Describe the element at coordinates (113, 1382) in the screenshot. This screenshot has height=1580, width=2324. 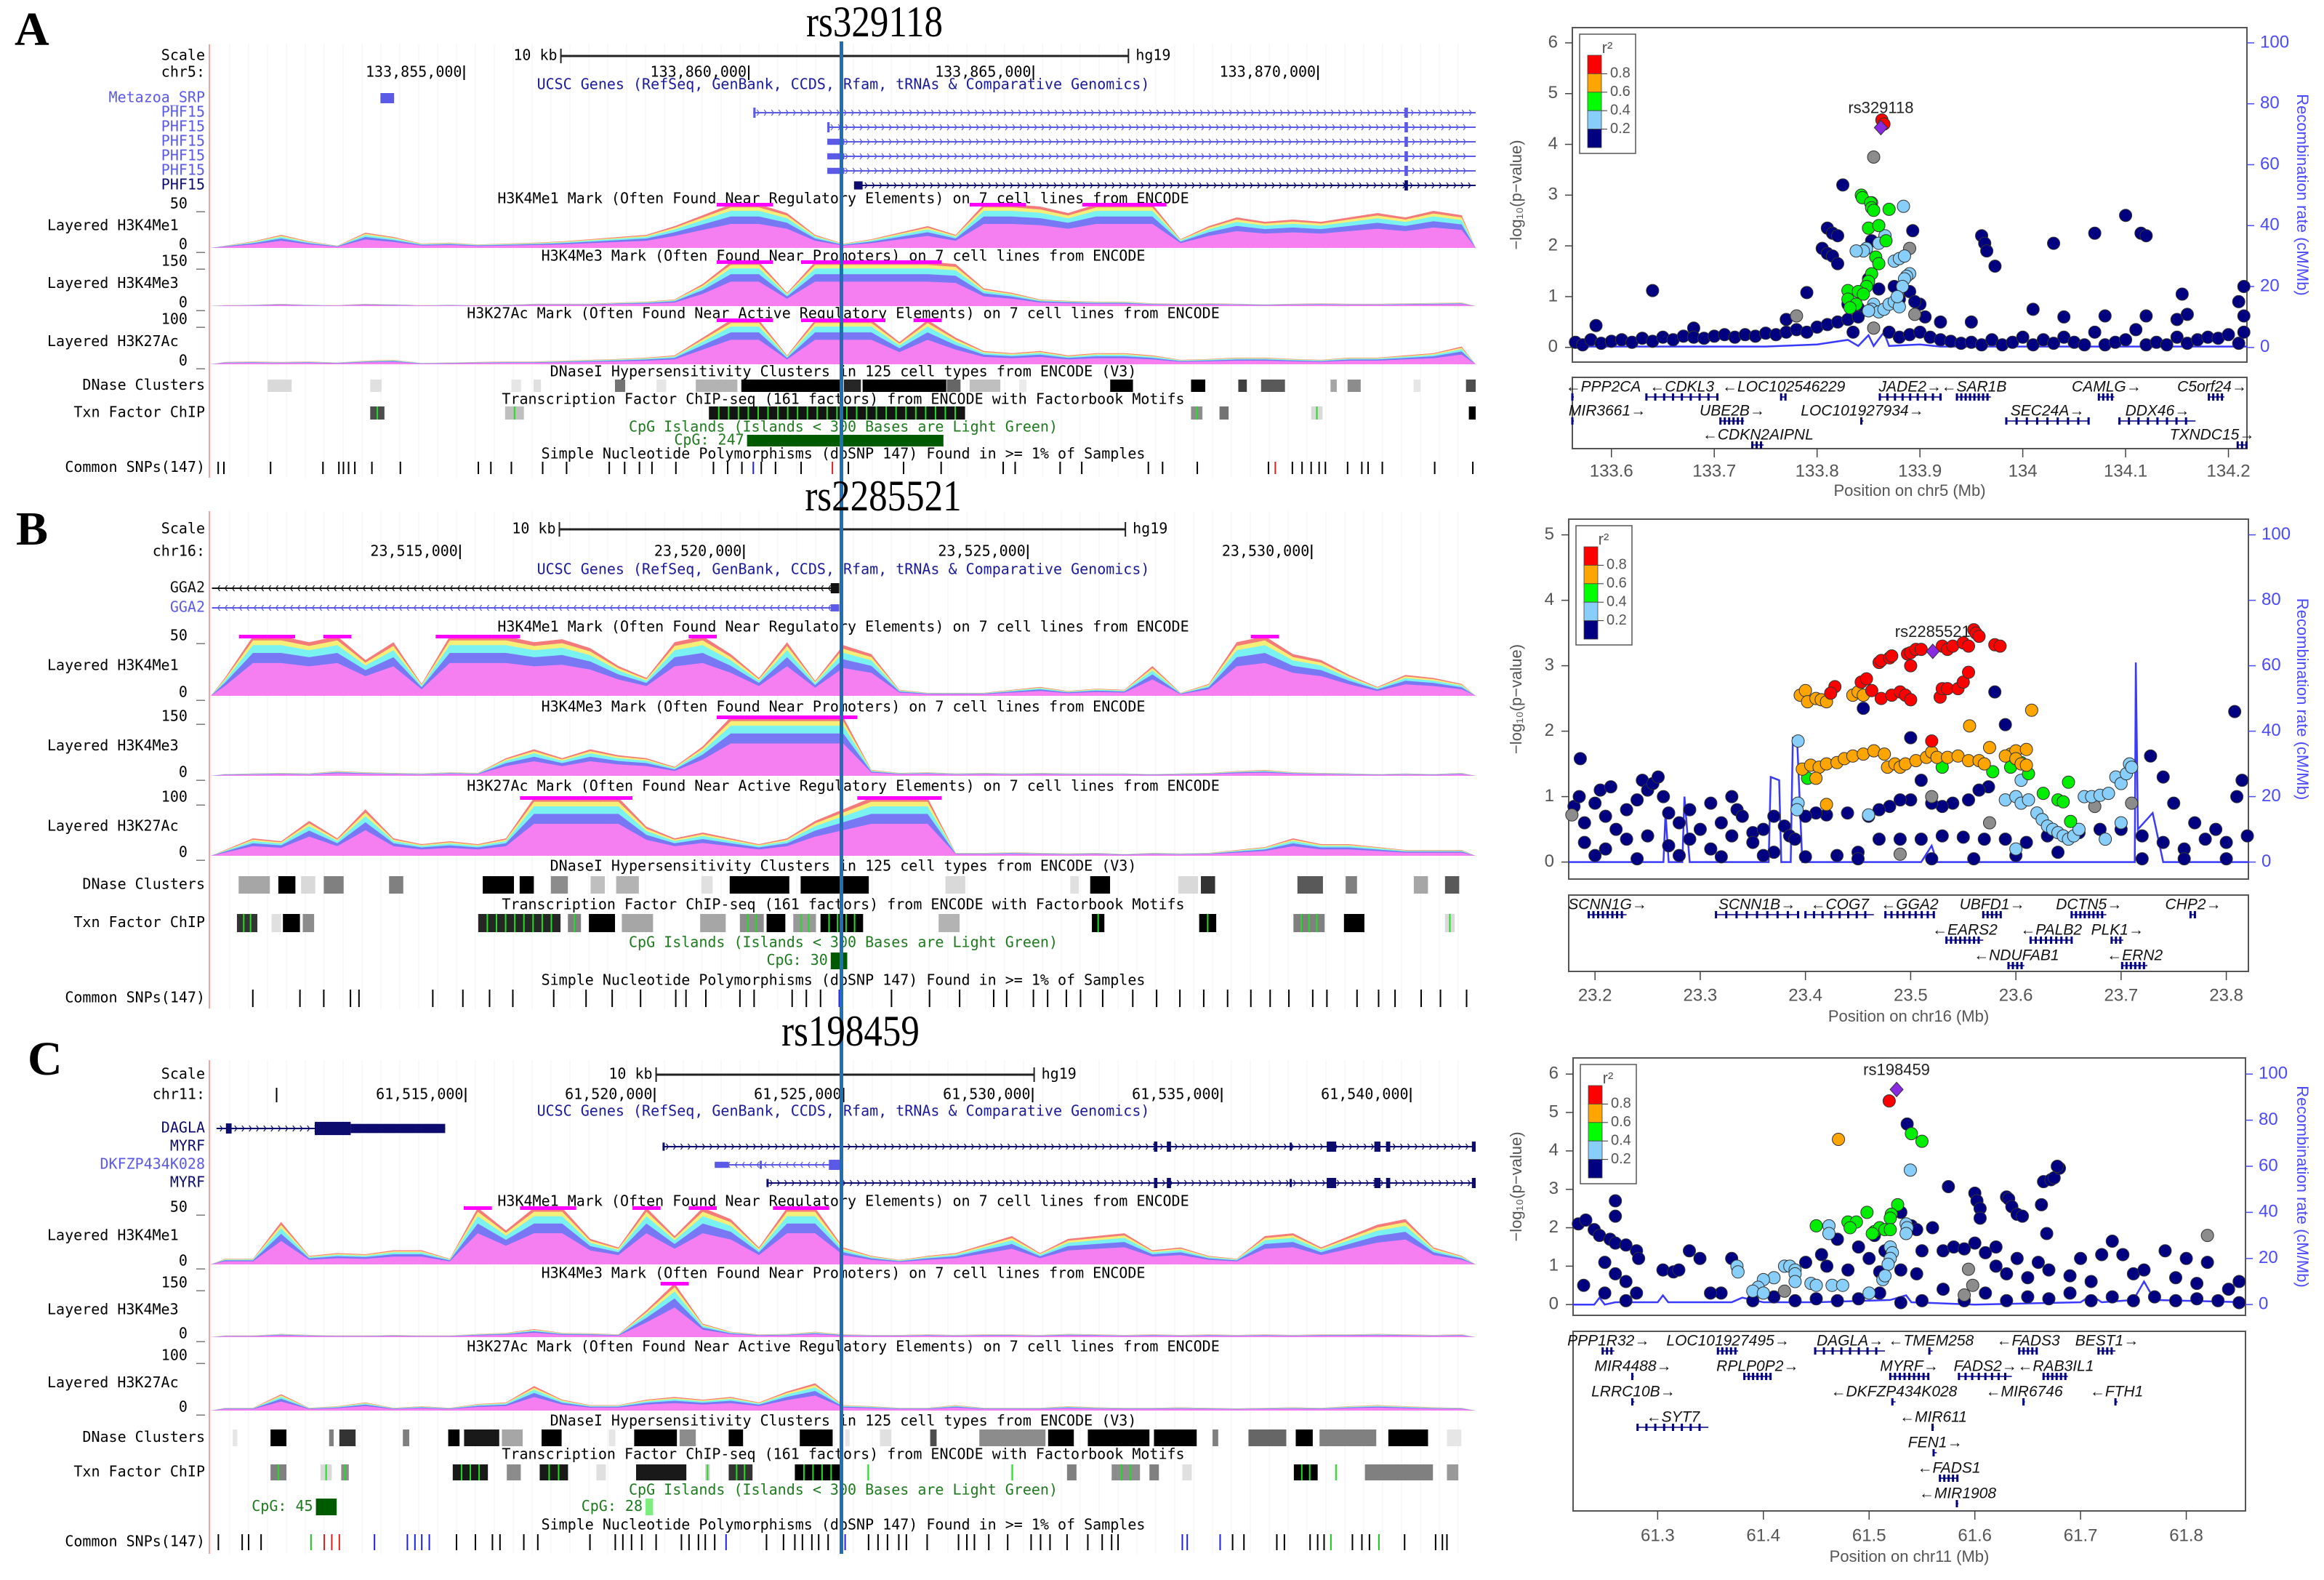
I see `signal-track-label: Layered H3K27Ac` at that location.